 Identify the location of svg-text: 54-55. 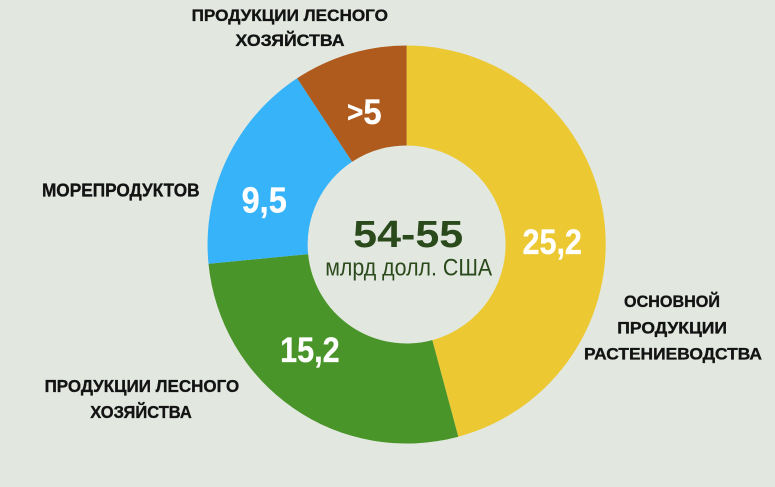
(408, 235).